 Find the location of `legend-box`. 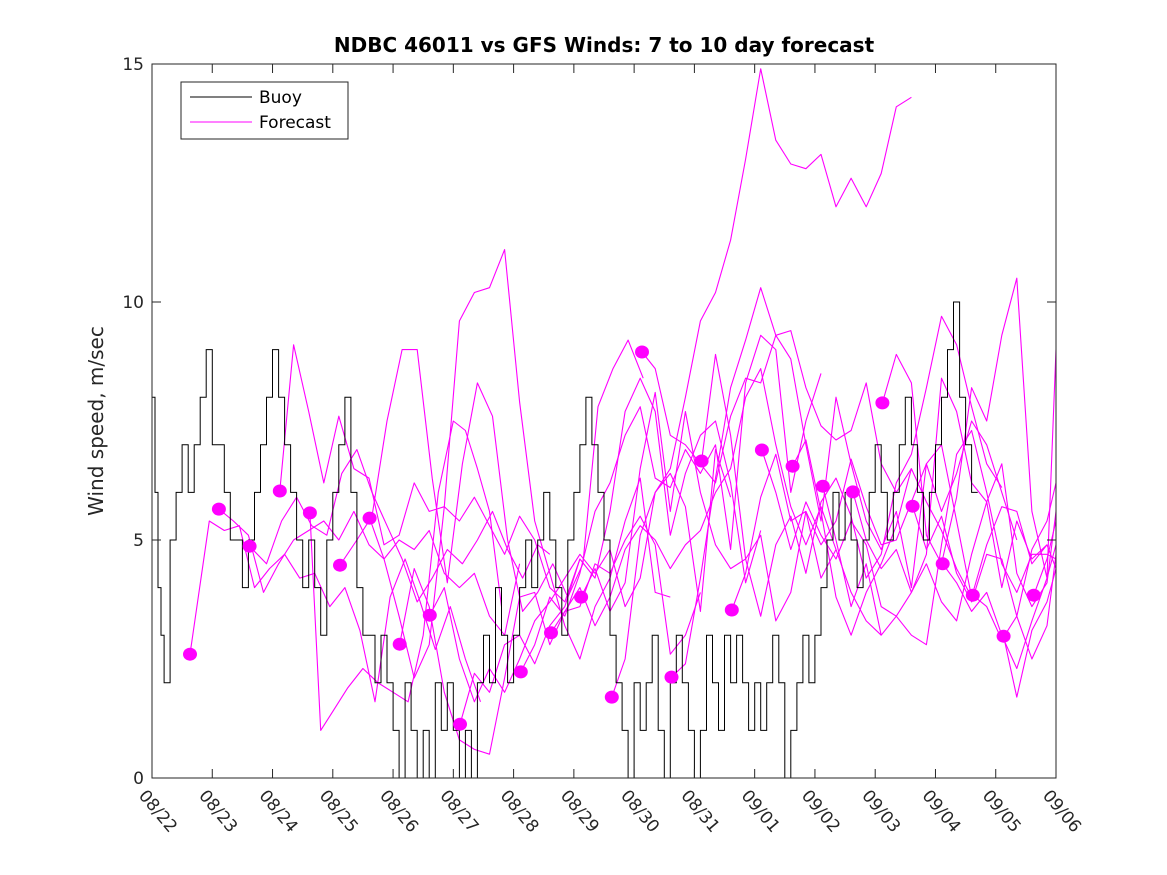

legend-box is located at coordinates (264, 110).